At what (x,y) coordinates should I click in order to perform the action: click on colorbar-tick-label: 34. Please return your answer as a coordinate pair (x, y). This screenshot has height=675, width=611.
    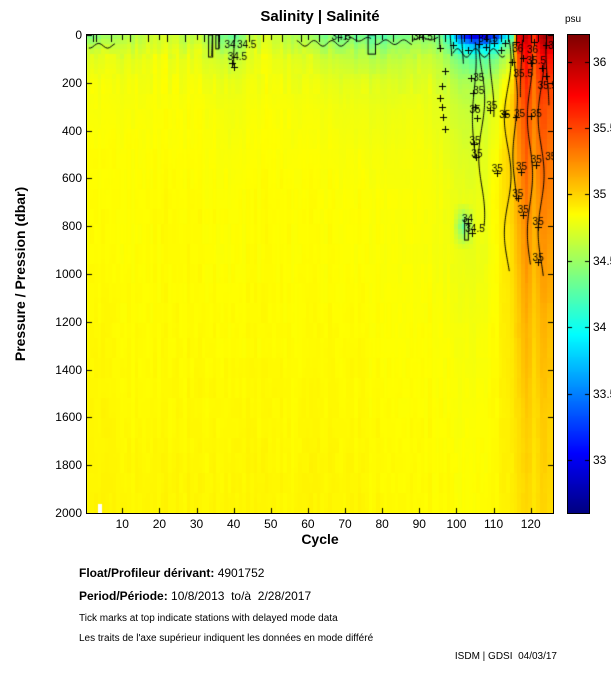
    Looking at the image, I should click on (600, 327).